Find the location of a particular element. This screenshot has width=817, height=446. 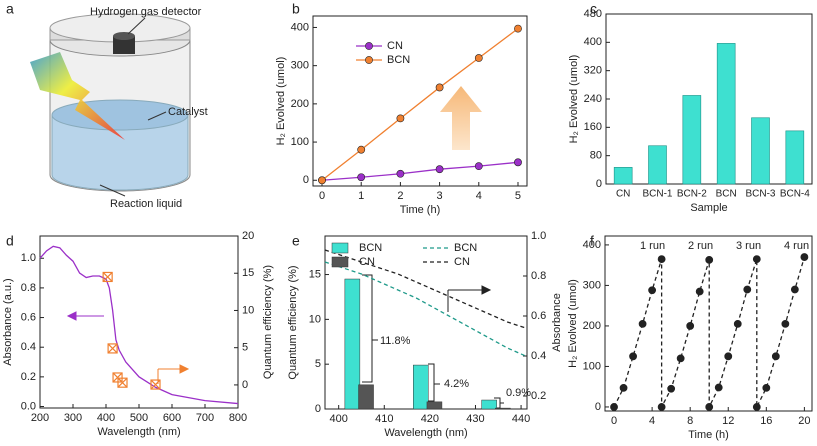

x-tick-label: 0 is located at coordinates (322, 196).